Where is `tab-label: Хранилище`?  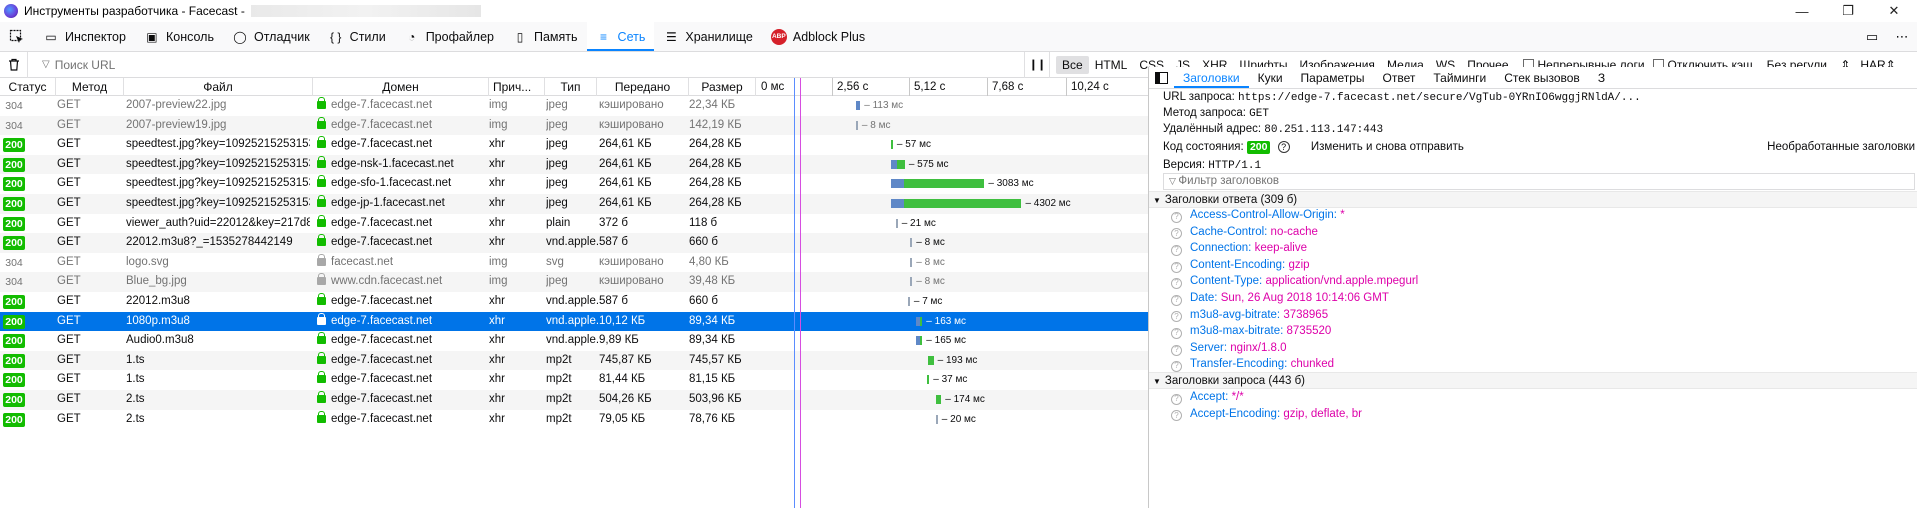 tab-label: Хранилище is located at coordinates (719, 36).